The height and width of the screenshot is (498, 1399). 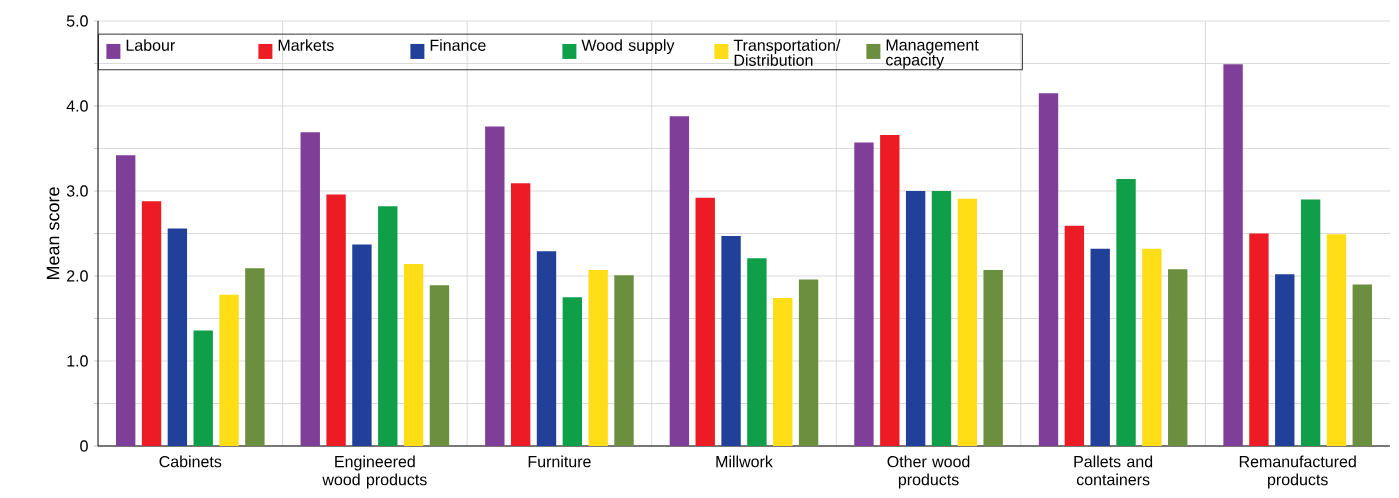 What do you see at coordinates (84, 446) in the screenshot?
I see `y-tick-label: 0` at bounding box center [84, 446].